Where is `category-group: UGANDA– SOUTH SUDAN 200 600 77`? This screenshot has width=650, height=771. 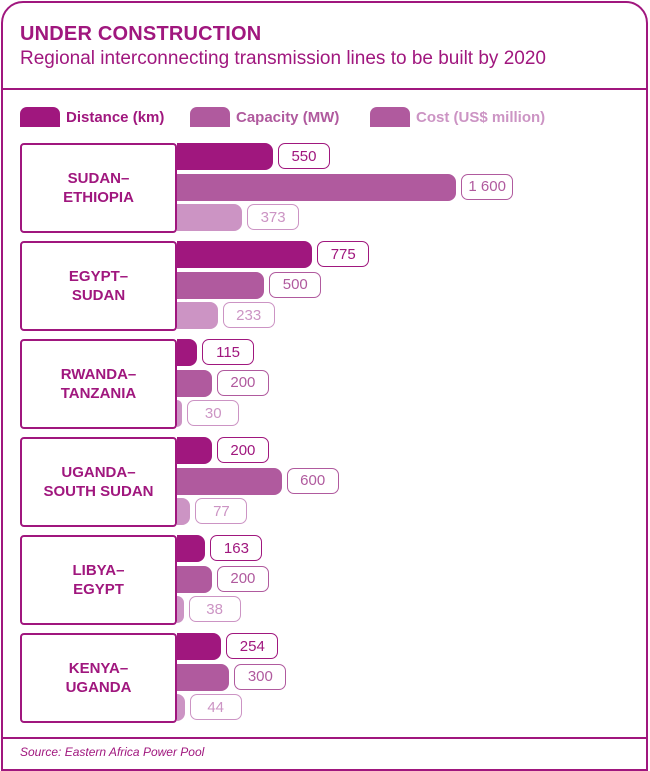
category-group: UGANDA– SOUTH SUDAN 200 600 77 is located at coordinates (320, 482).